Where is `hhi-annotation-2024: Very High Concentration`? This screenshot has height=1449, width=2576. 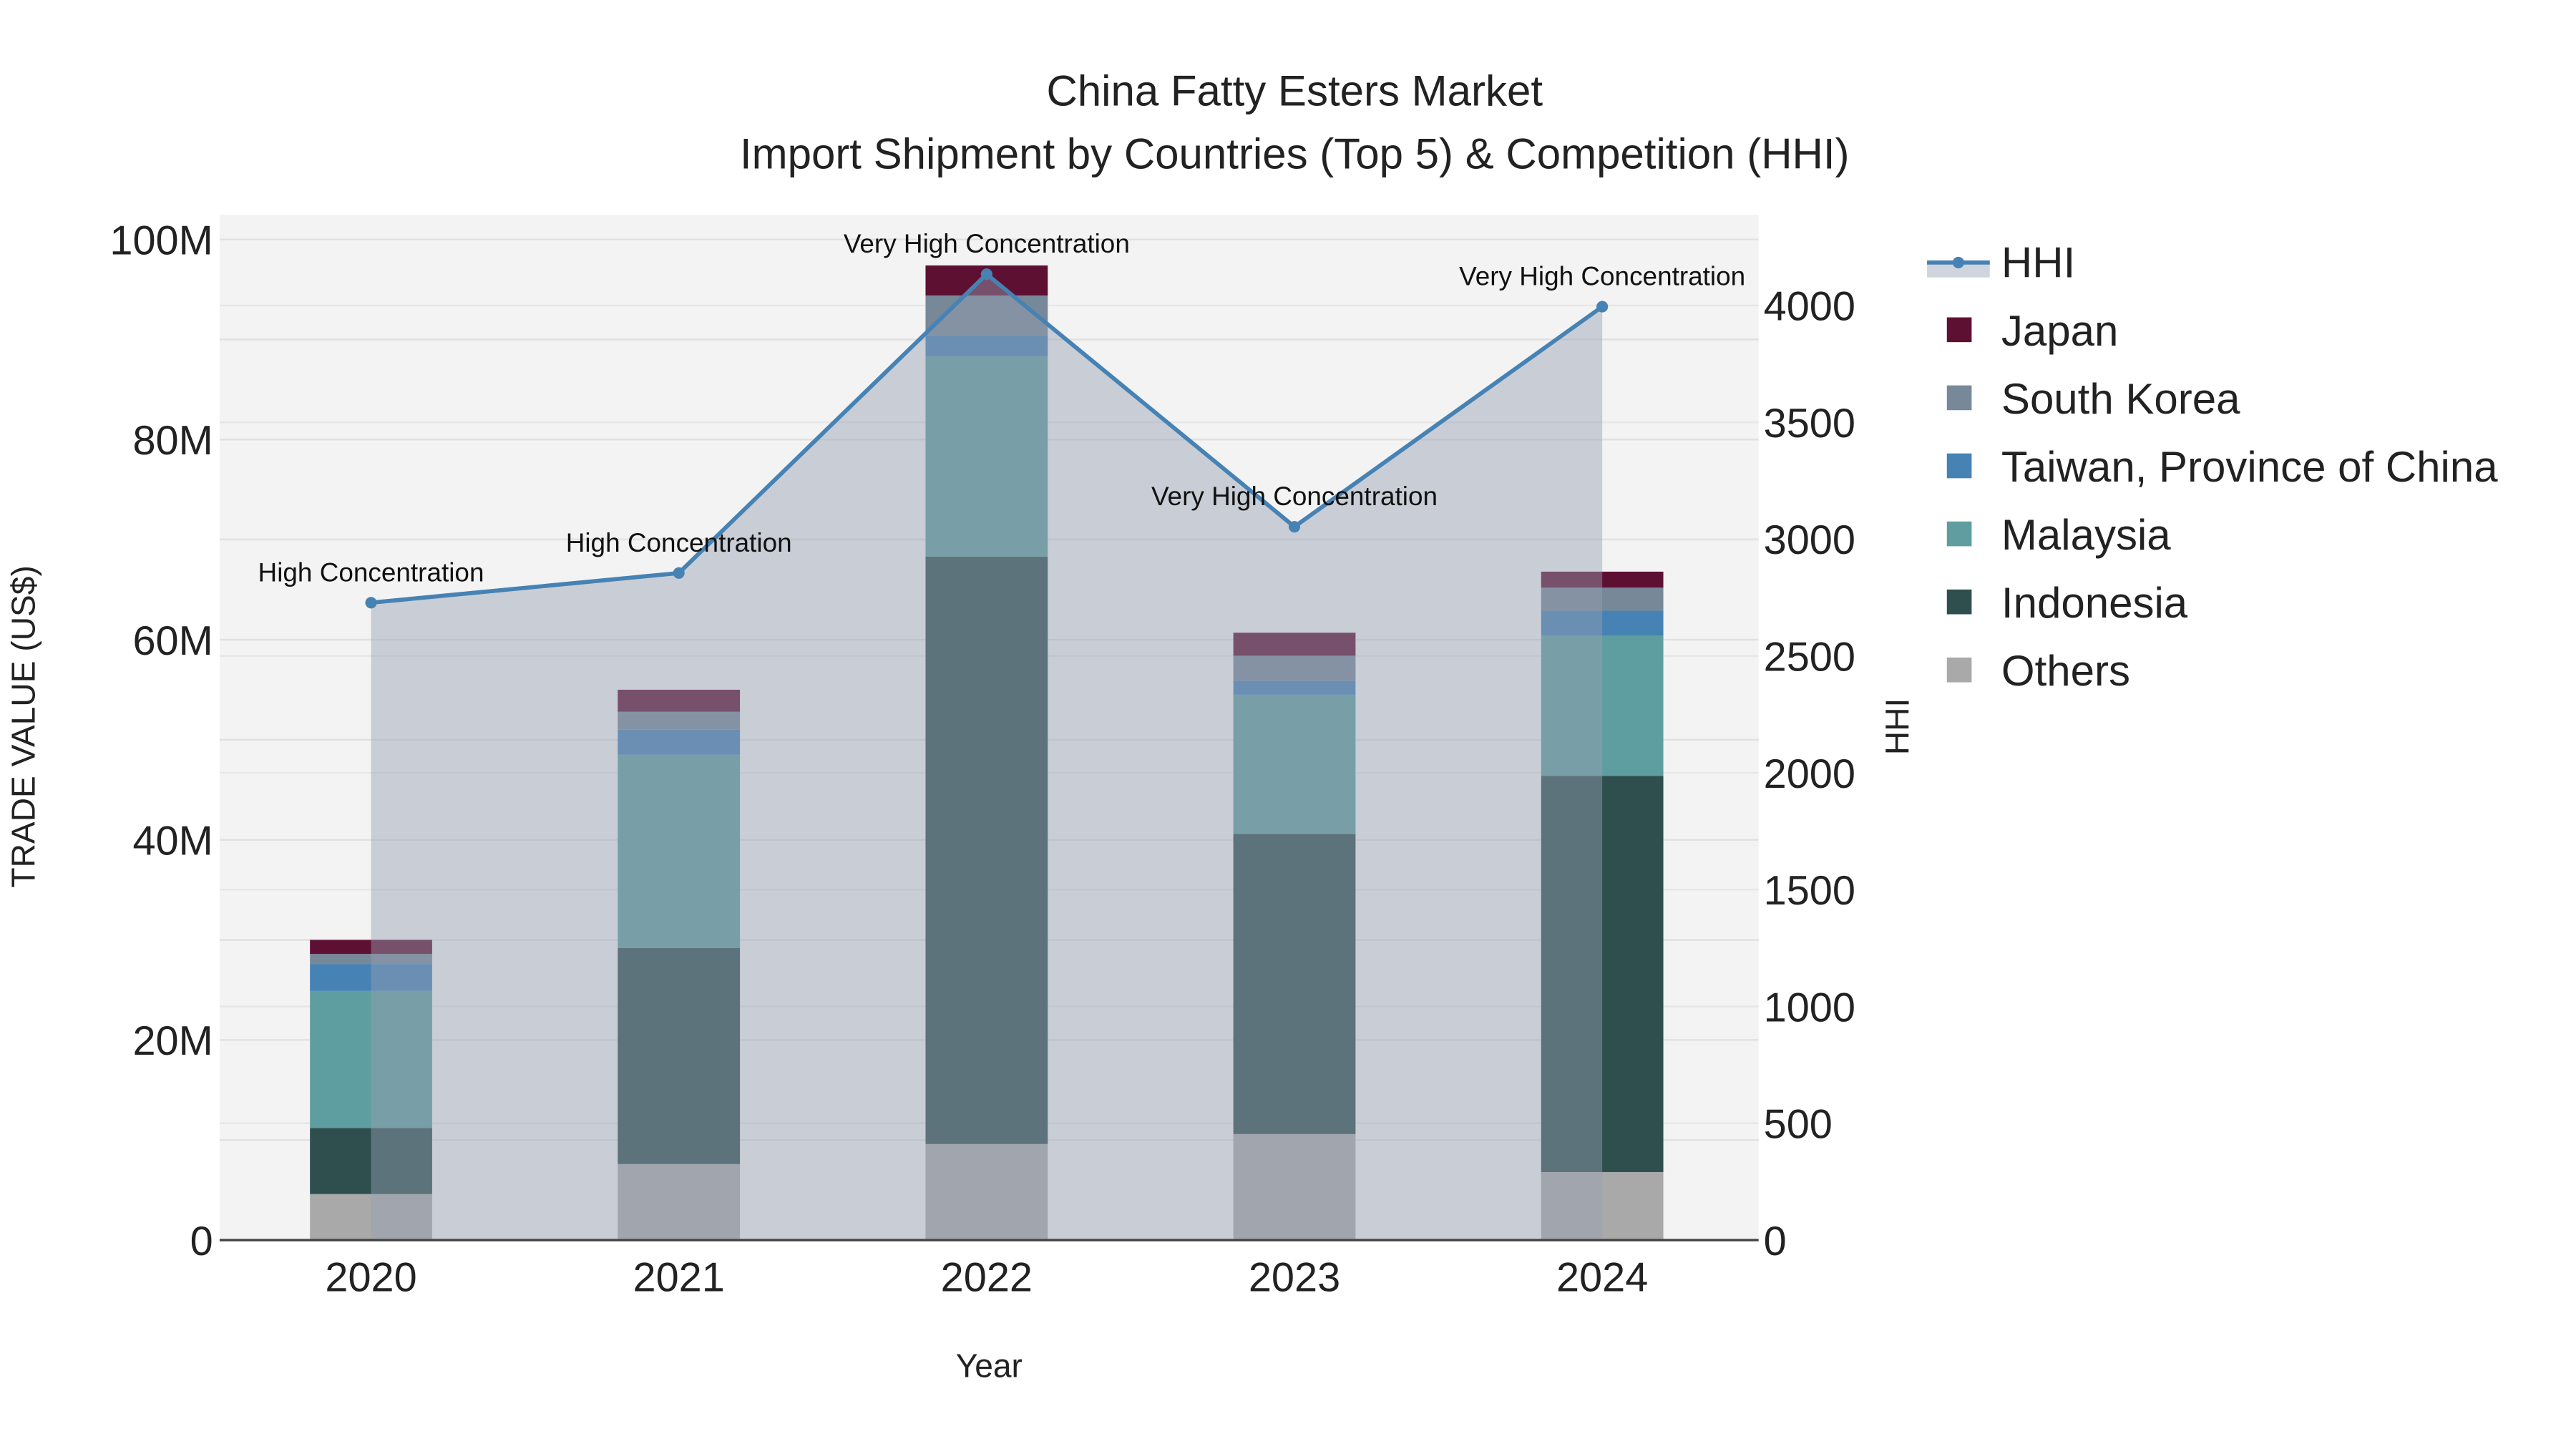
hhi-annotation-2024: Very High Concentration is located at coordinates (1602, 276).